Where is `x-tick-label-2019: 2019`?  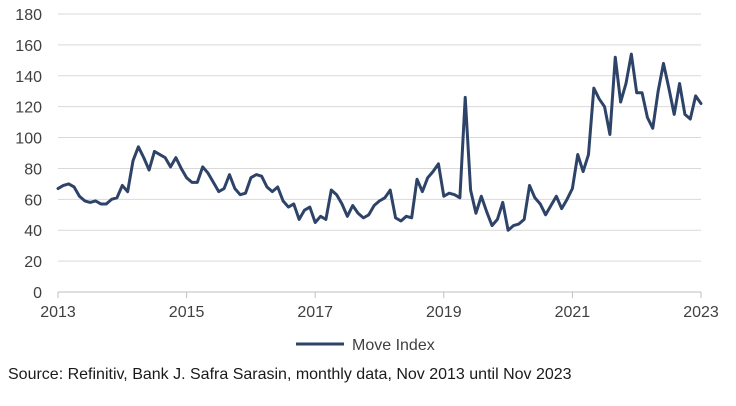
x-tick-label-2019: 2019 is located at coordinates (444, 312).